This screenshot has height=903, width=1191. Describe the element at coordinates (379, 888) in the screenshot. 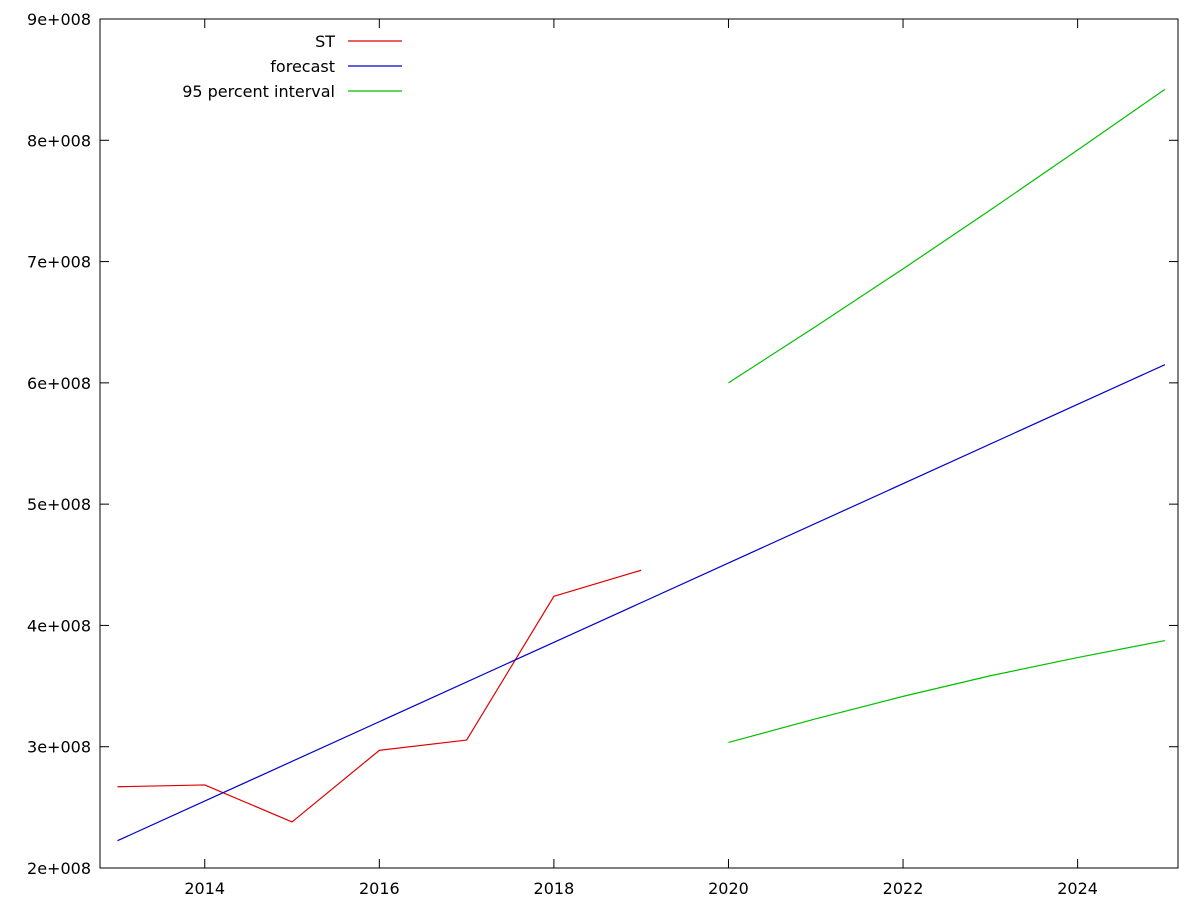

I see `x-tick-label: 2016` at that location.